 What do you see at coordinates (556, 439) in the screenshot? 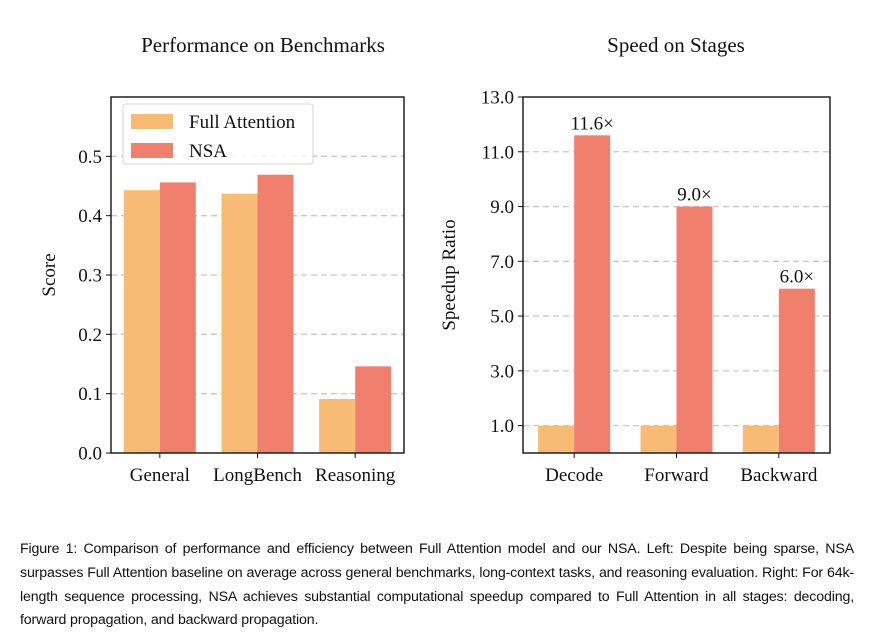
I see `bar-full-attention-decode` at bounding box center [556, 439].